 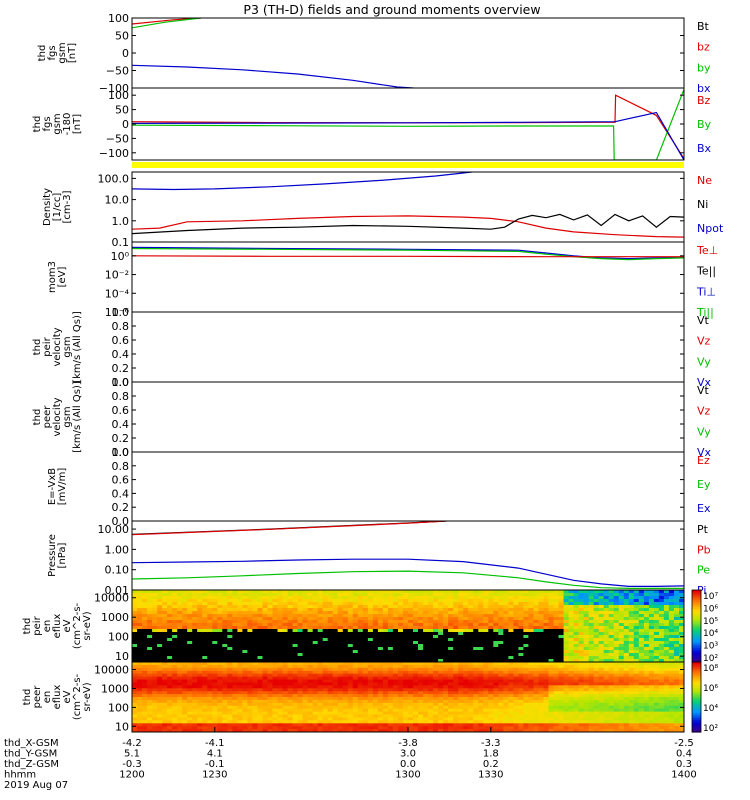 What do you see at coordinates (704, 508) in the screenshot?
I see `legend-entry: Ex` at bounding box center [704, 508].